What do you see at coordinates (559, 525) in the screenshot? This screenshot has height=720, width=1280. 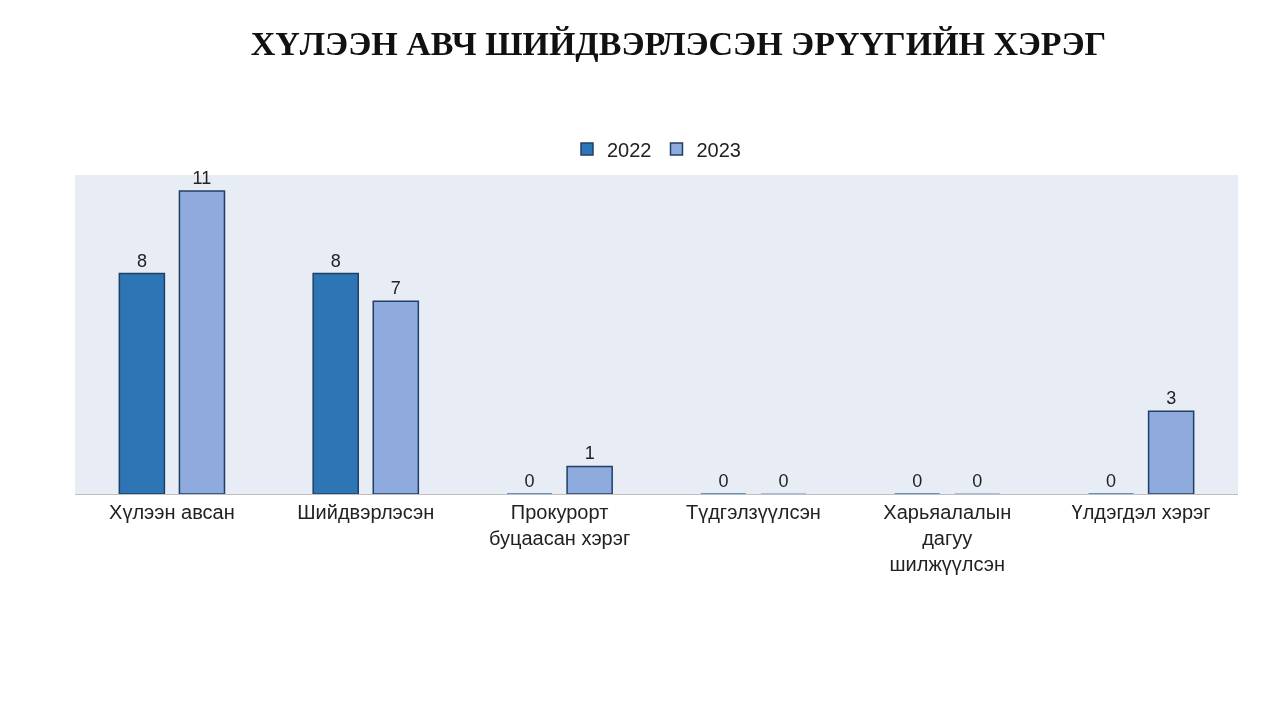 I see `x-tick-label: Прокурорт буцаасан хэрэг` at bounding box center [559, 525].